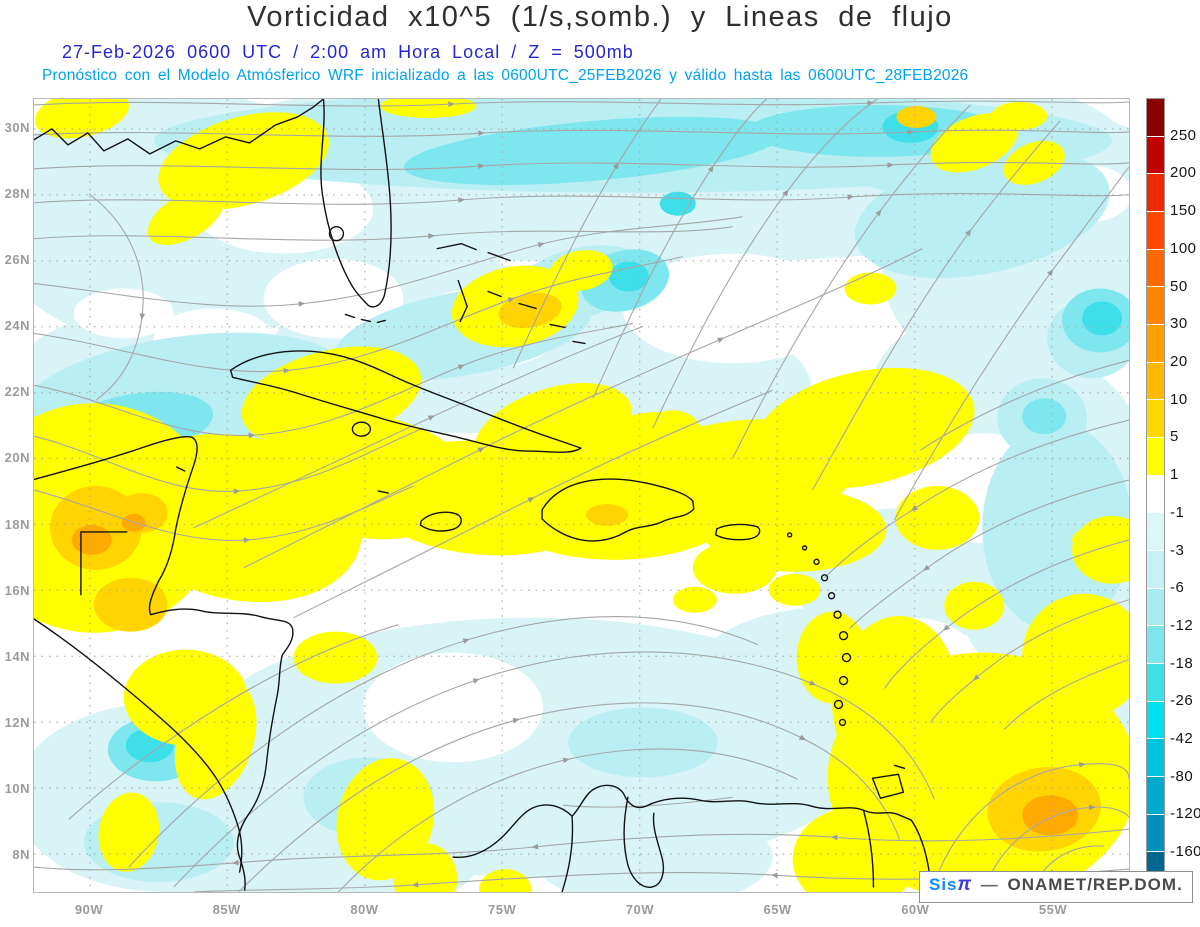 The image size is (1200, 927). What do you see at coordinates (1095, 884) in the screenshot?
I see `org-label: ONAMET/REP.DOM.` at bounding box center [1095, 884].